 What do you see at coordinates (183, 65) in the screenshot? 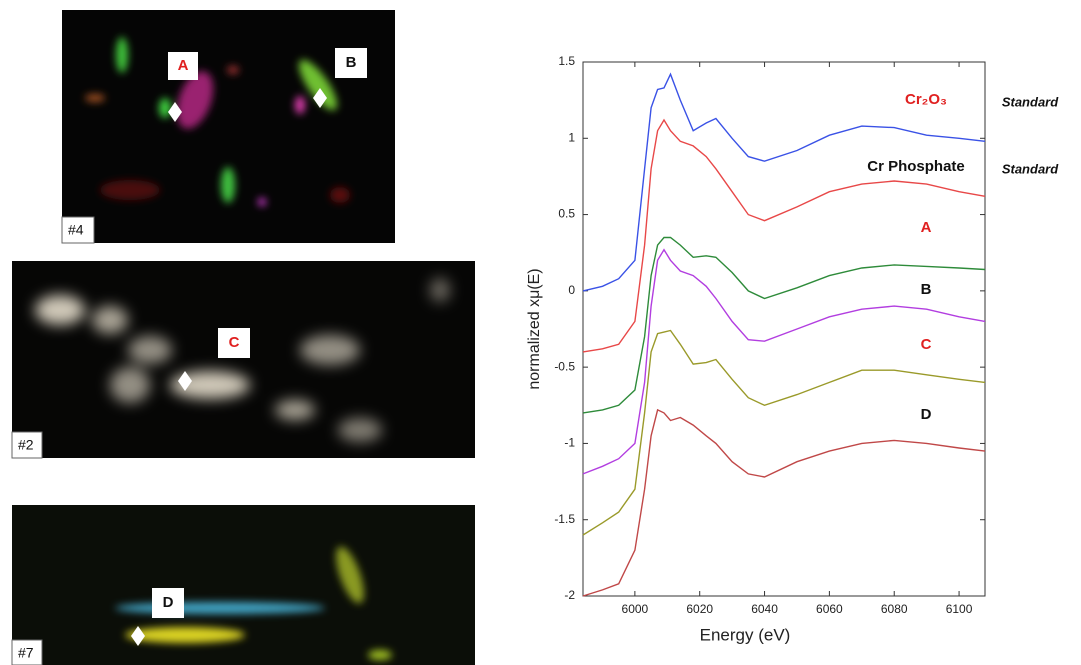
I see `spot-label: A` at bounding box center [183, 65].